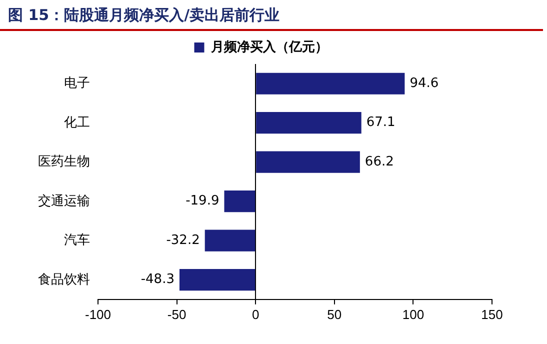  What do you see at coordinates (271, 15) in the screenshot?
I see `chart-title: 图 15：陆股通月频净买入/卖出居前行业` at bounding box center [271, 15].